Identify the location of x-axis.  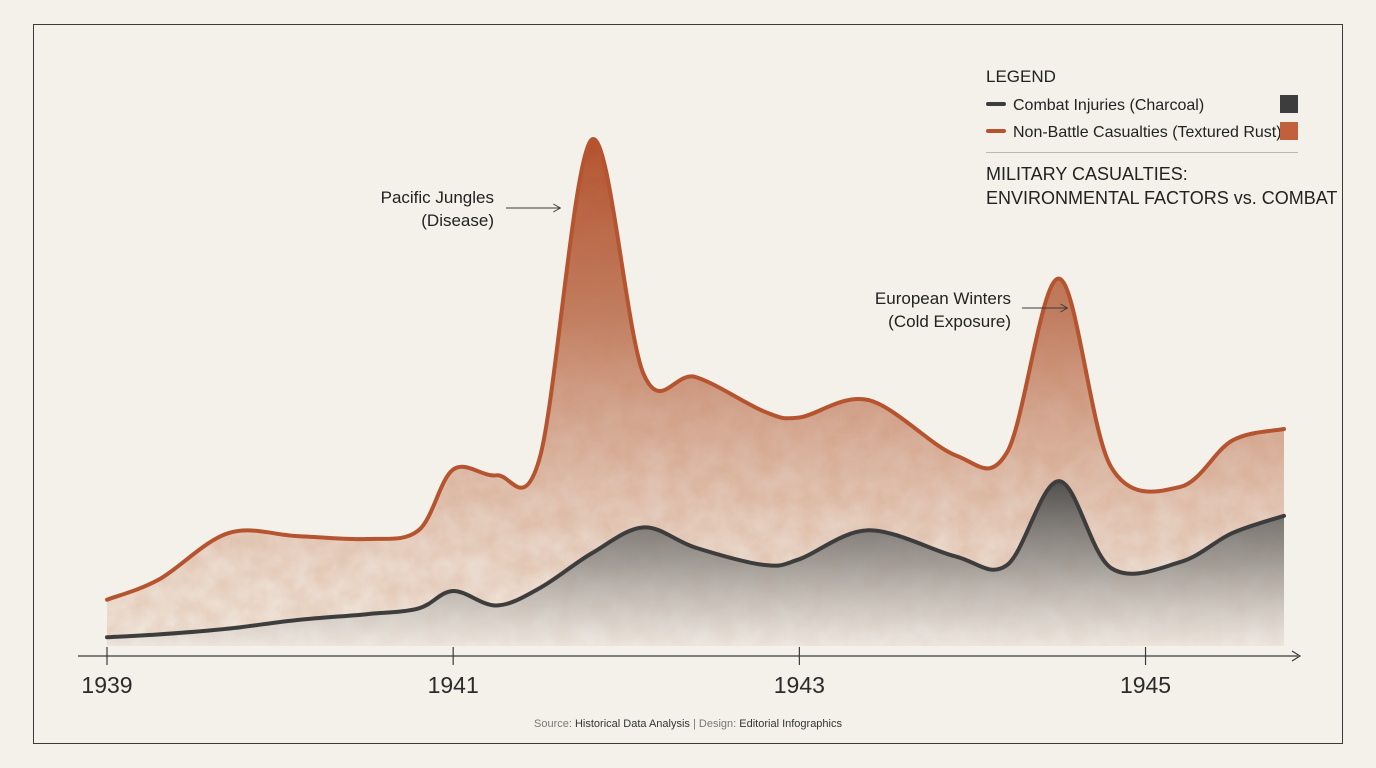
(690, 656).